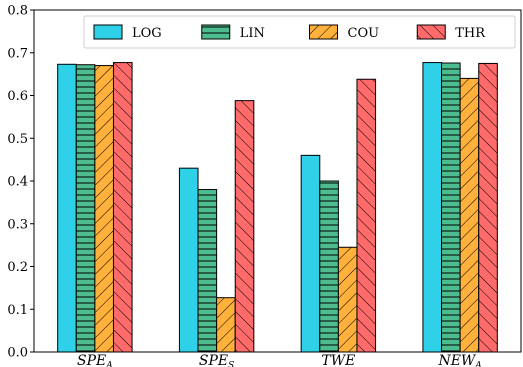 The image size is (523, 367). What do you see at coordinates (17, 353) in the screenshot?
I see `y-tick-label: 0.0` at bounding box center [17, 353].